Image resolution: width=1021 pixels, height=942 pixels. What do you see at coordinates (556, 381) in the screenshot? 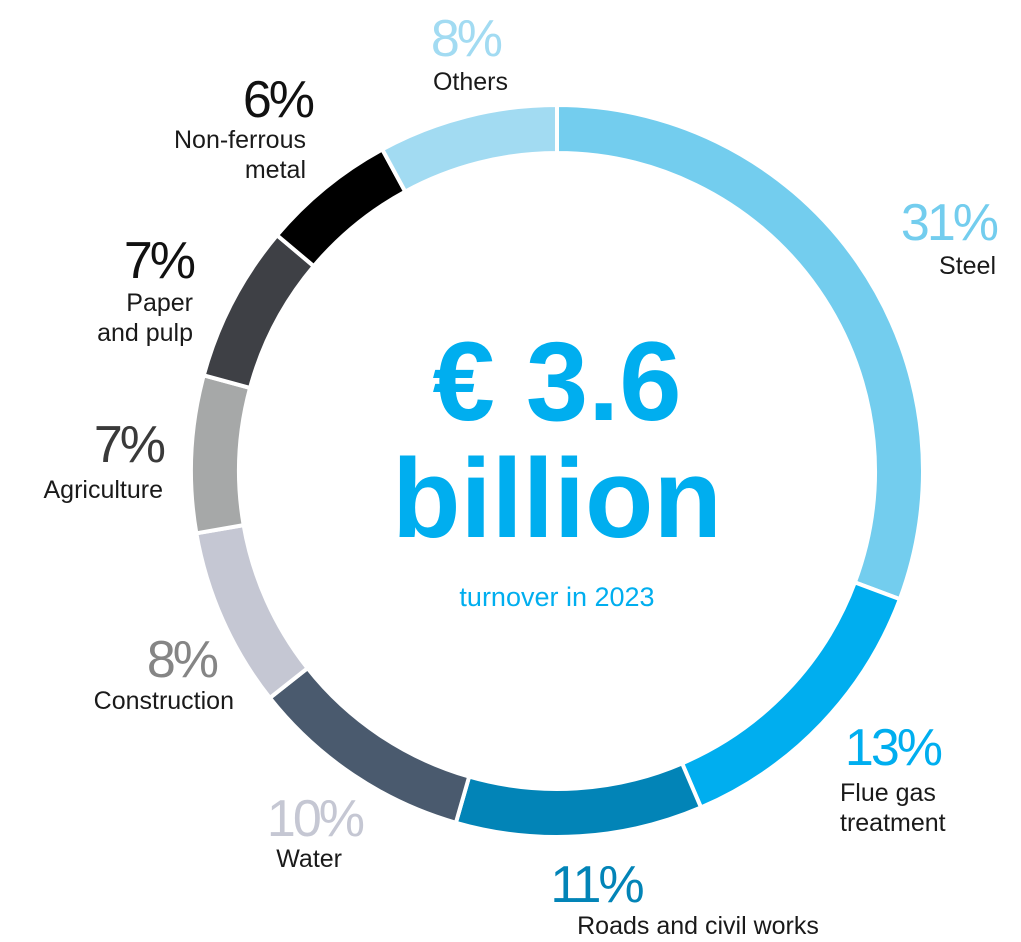
I see `total-amount: € 3.6` at bounding box center [556, 381].